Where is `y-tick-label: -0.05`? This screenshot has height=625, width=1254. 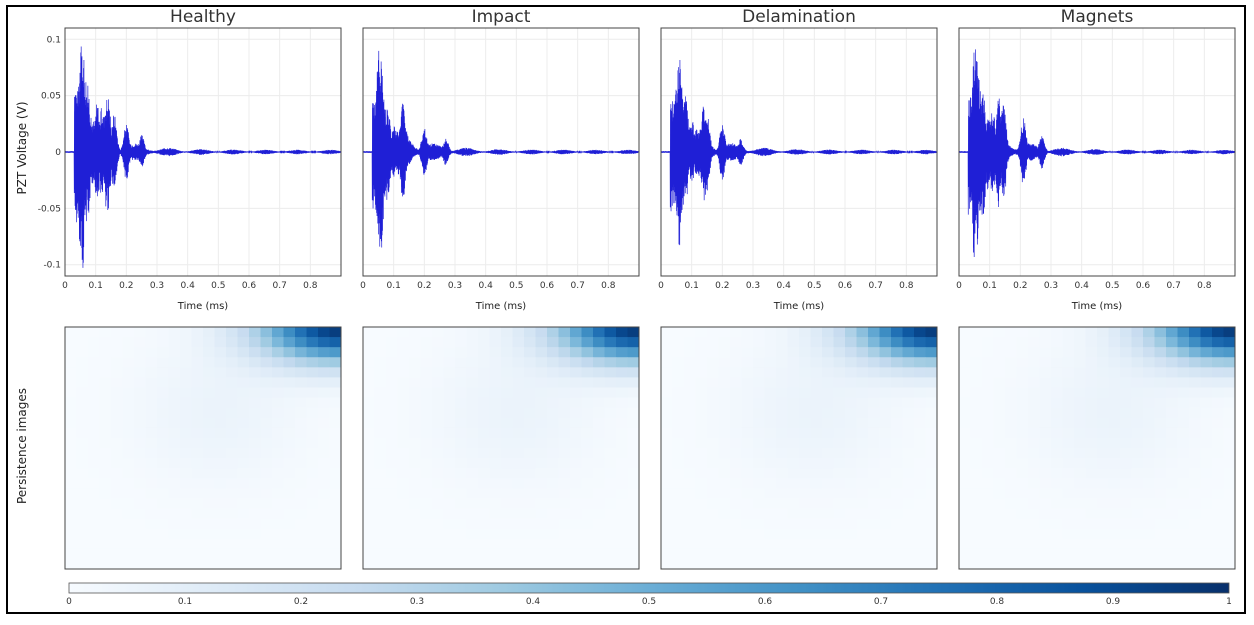 y-tick-label: -0.05 is located at coordinates (49, 209).